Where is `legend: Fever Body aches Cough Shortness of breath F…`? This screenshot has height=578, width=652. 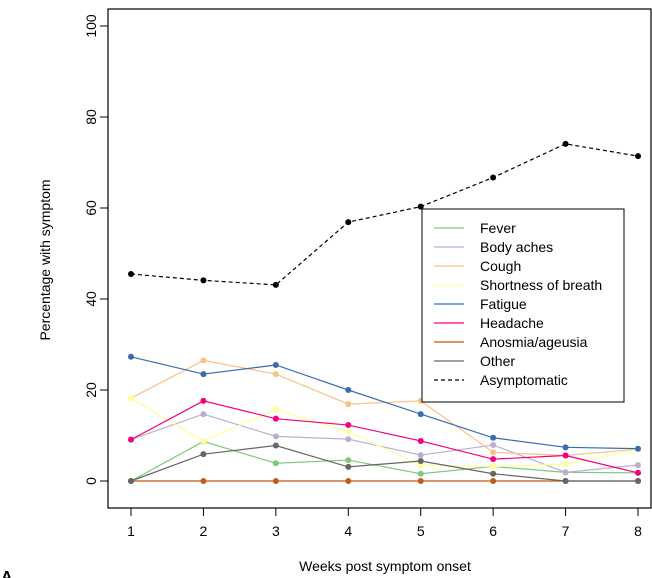
legend: Fever Body aches Cough Shortness of breath F… is located at coordinates (523, 305).